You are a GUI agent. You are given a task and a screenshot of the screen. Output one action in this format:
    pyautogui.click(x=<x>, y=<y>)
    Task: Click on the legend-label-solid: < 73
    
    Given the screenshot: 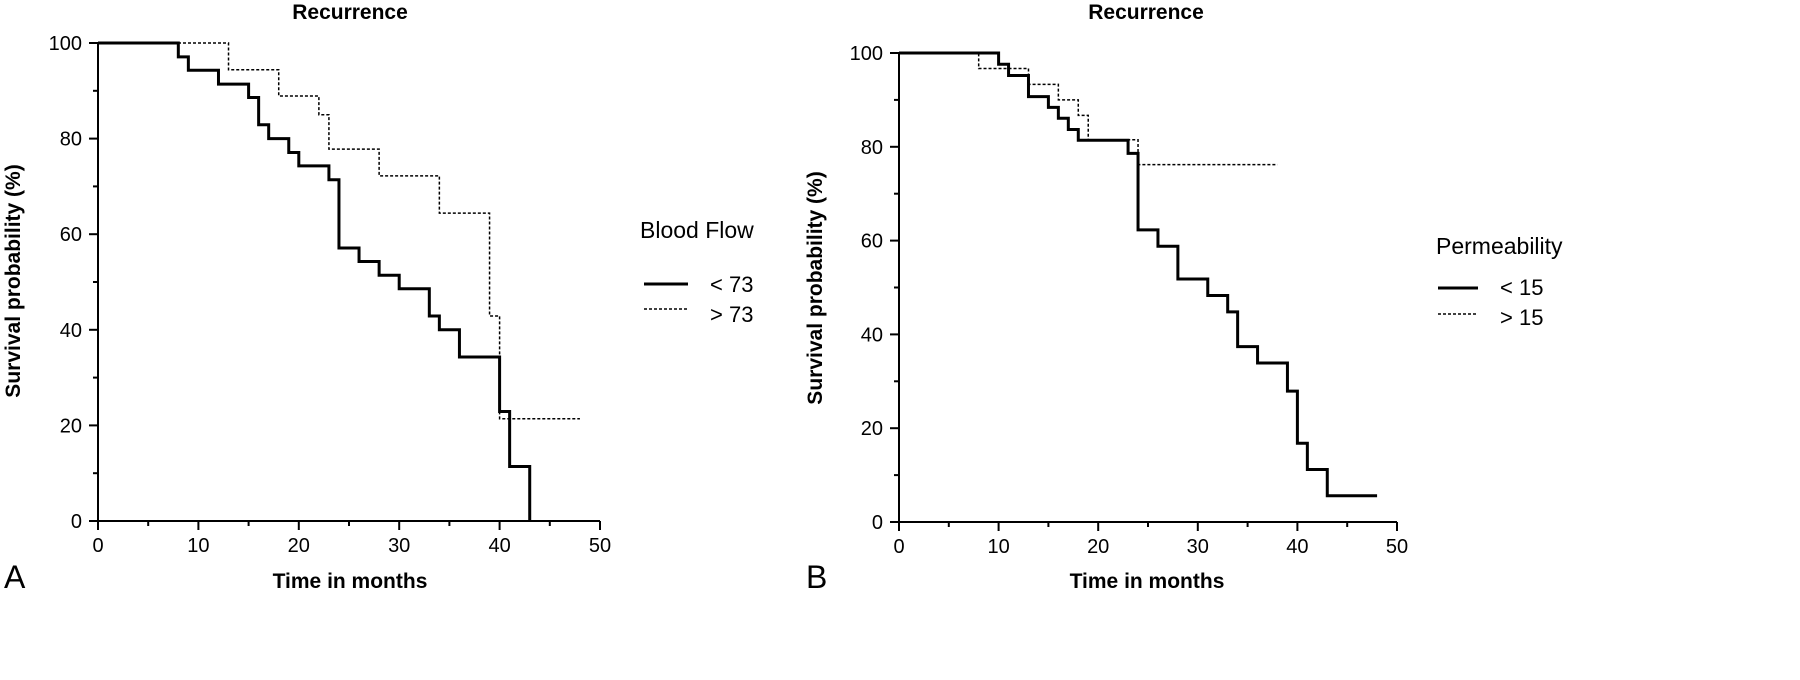 What is the action you would take?
    pyautogui.click(x=731, y=284)
    